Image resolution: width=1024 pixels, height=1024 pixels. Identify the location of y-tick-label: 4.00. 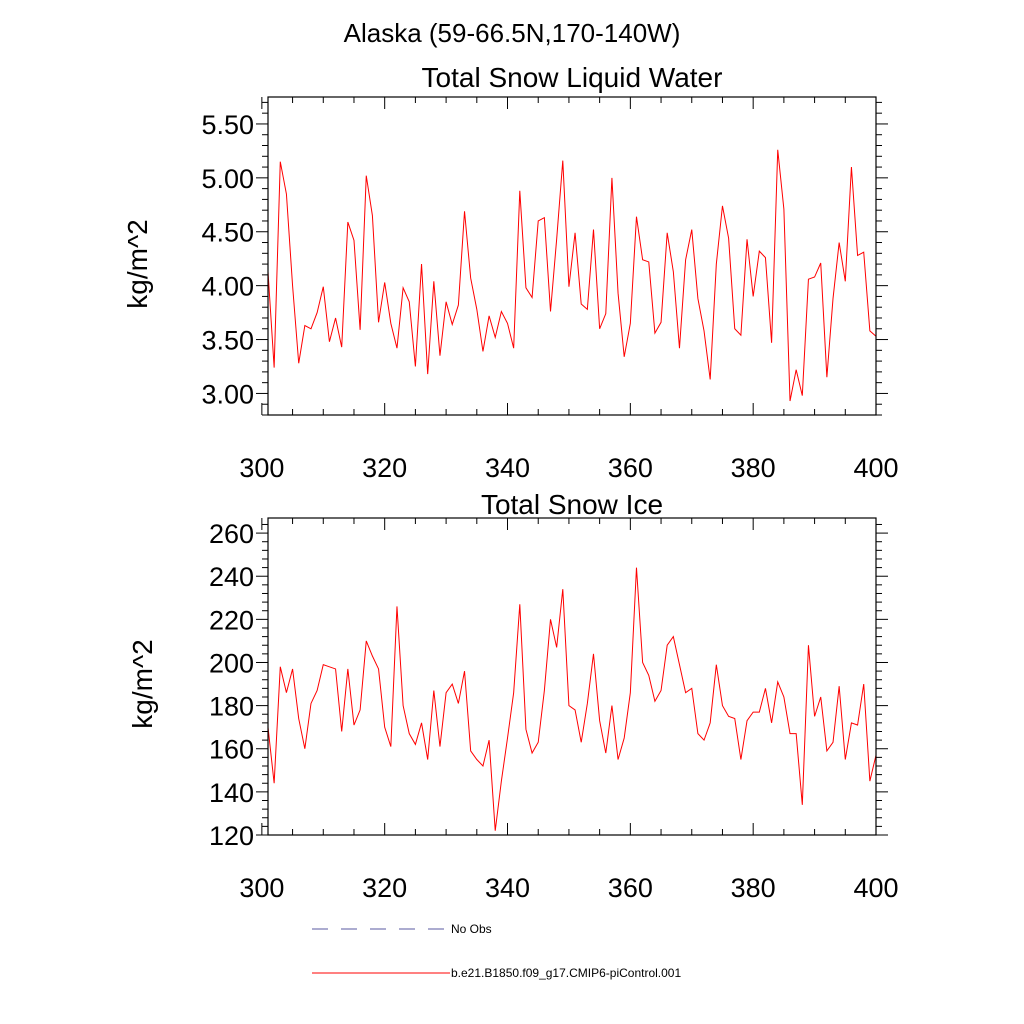
(227, 287).